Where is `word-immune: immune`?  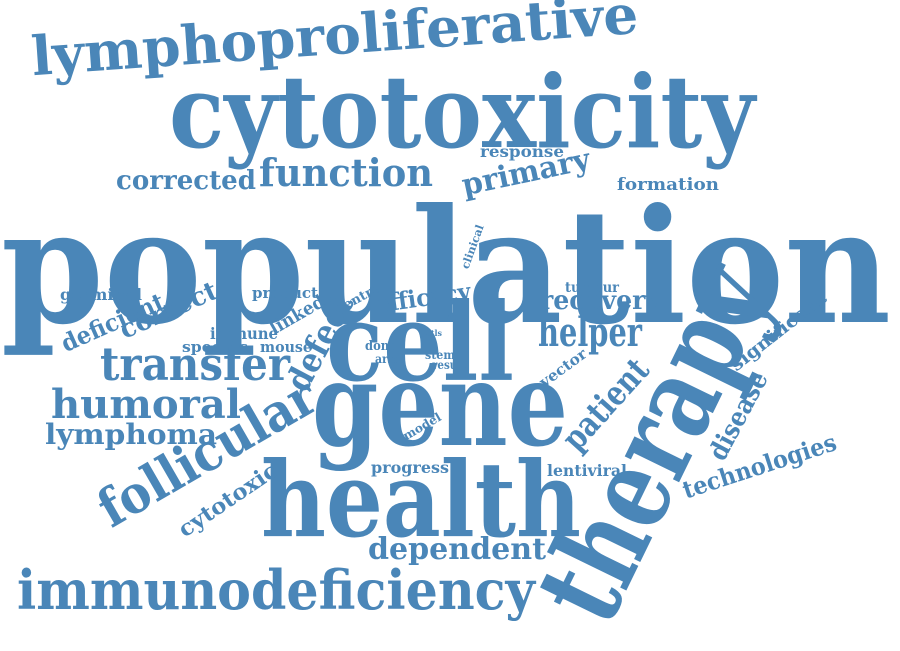 word-immune: immune is located at coordinates (244, 333).